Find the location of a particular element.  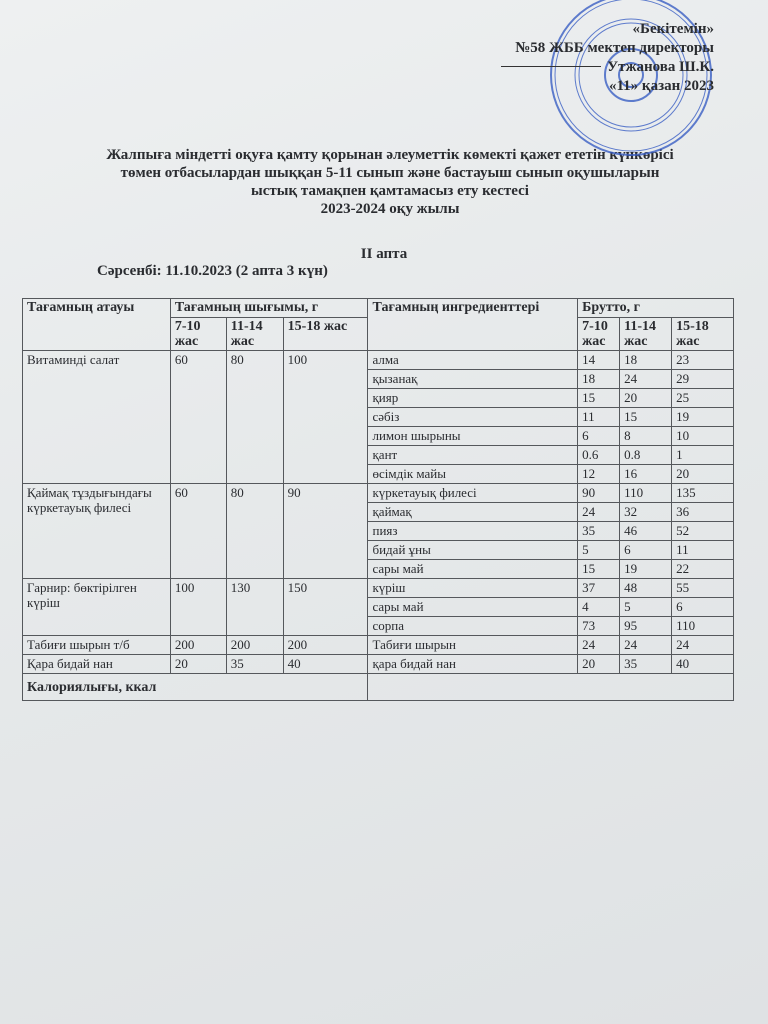

ingredient-name: күркетауық филесі is located at coordinates (473, 493).